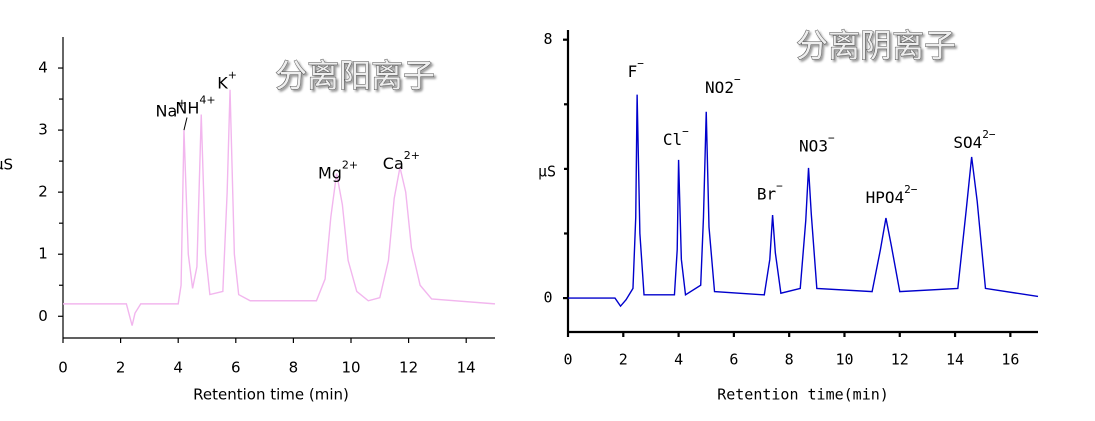 The image size is (1095, 421). I want to click on peak-label: F−, so click(636, 69).